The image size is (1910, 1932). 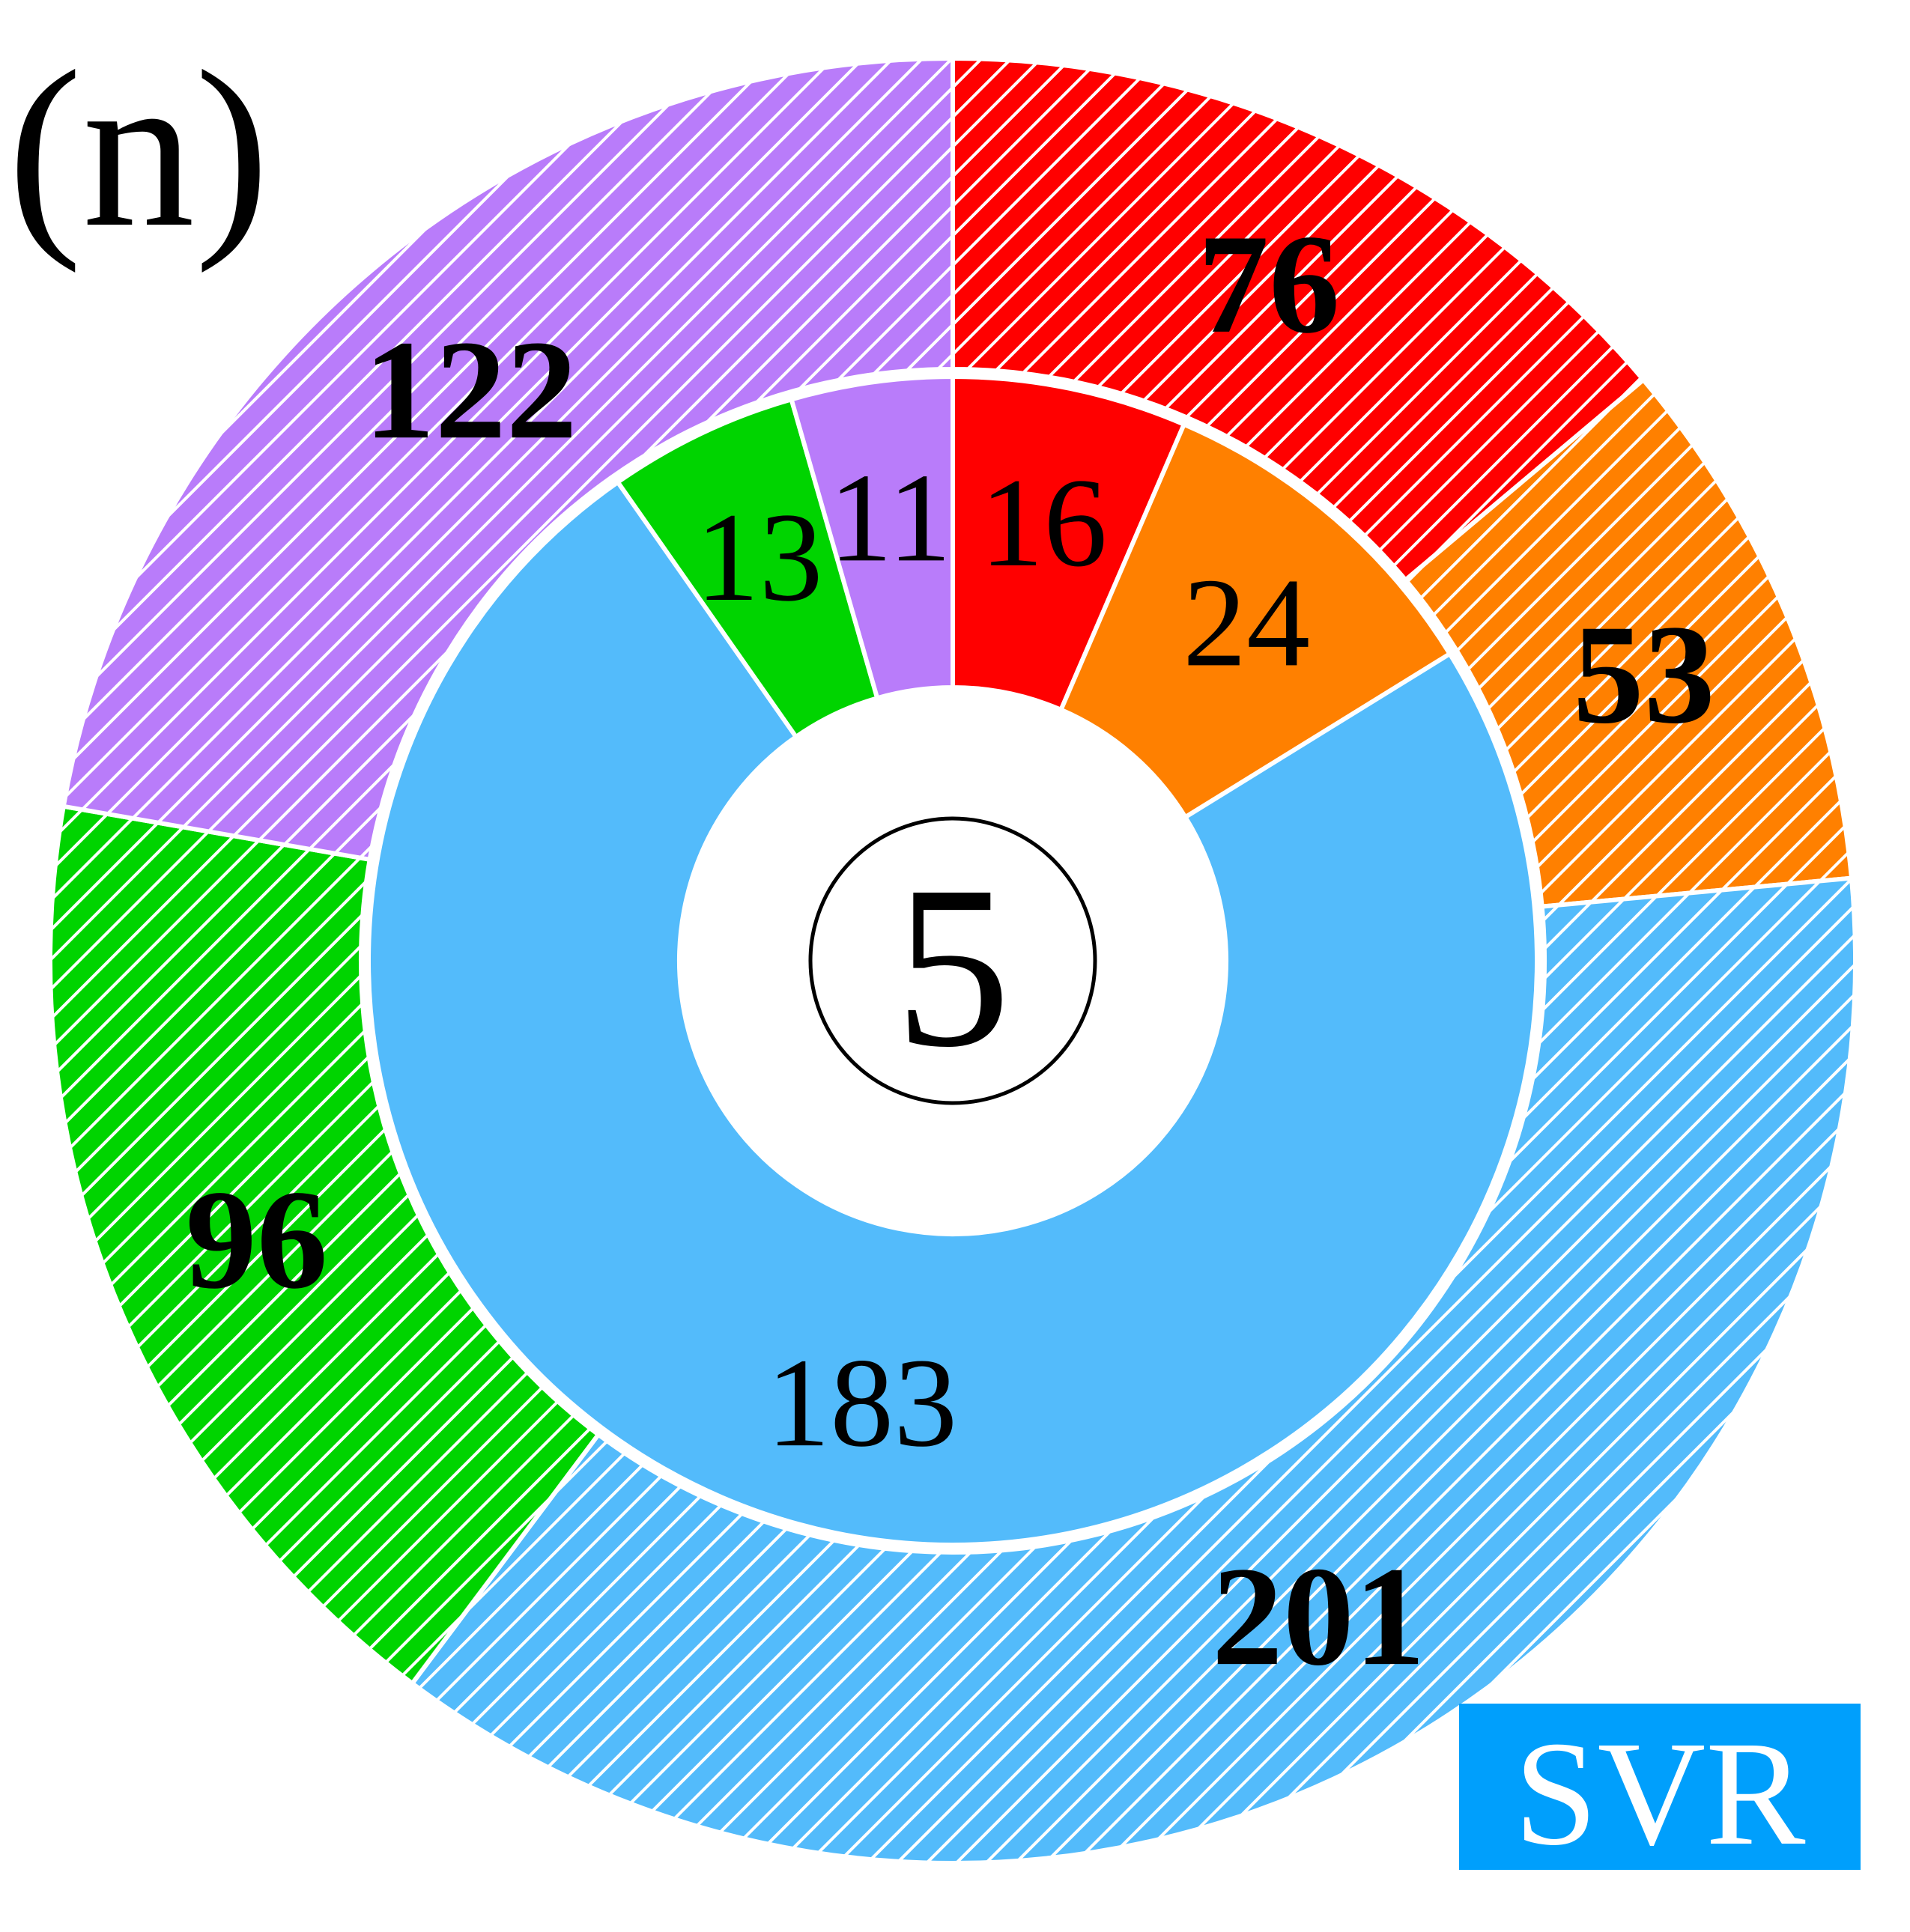 What do you see at coordinates (1043, 522) in the screenshot?
I see `inner-label-red: 16` at bounding box center [1043, 522].